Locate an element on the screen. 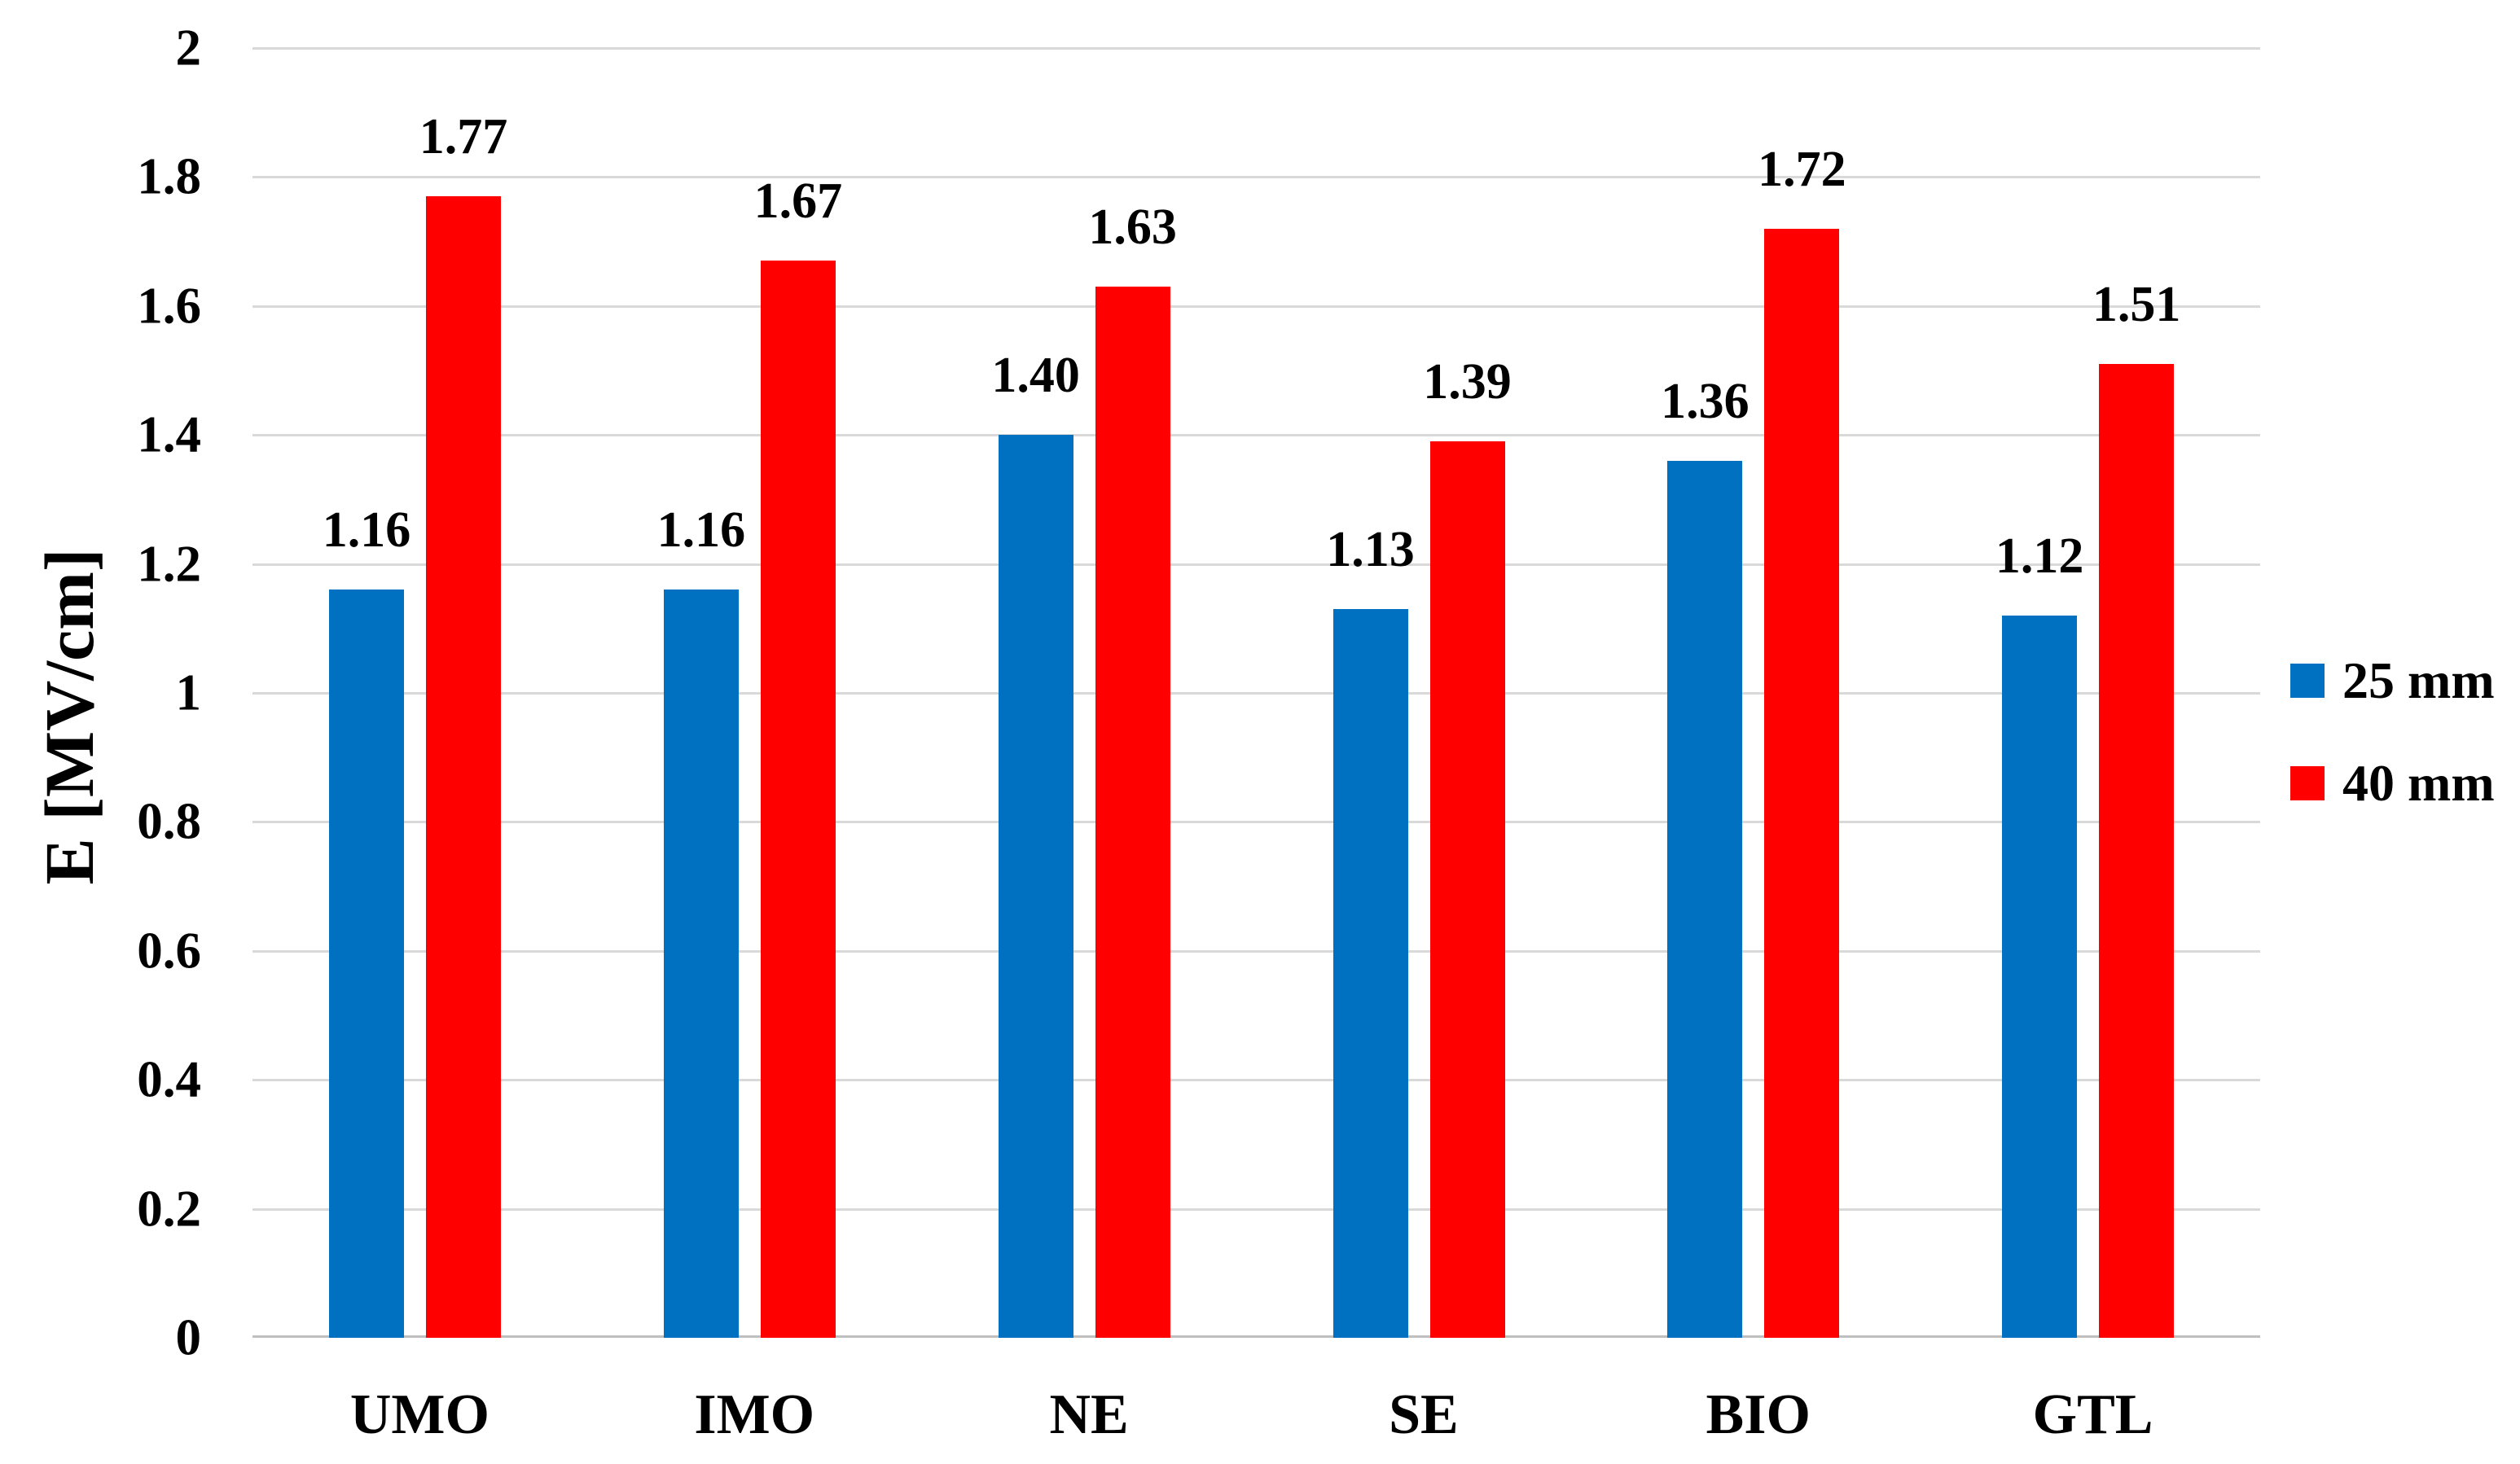 This screenshot has height=1464, width=2520. y-tick-label: 2 is located at coordinates (189, 48).